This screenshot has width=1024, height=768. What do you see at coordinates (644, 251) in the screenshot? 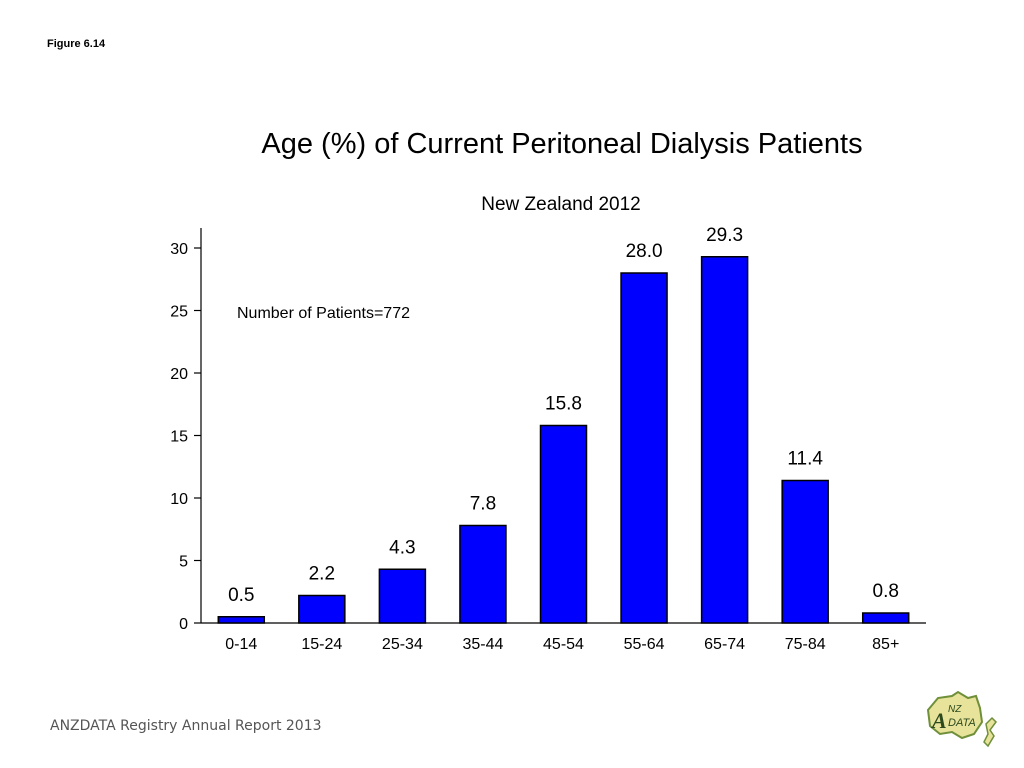
I see `bar-value-label: 28.0` at bounding box center [644, 251].